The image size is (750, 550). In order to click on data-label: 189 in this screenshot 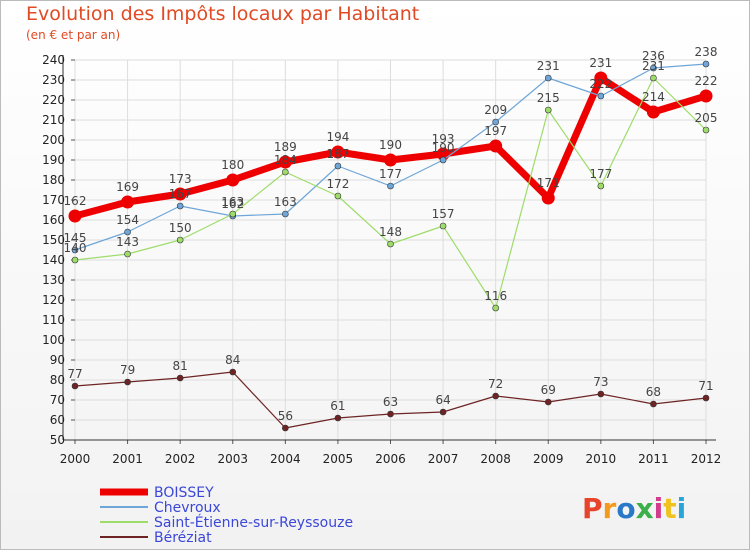, I will do `click(285, 147)`.